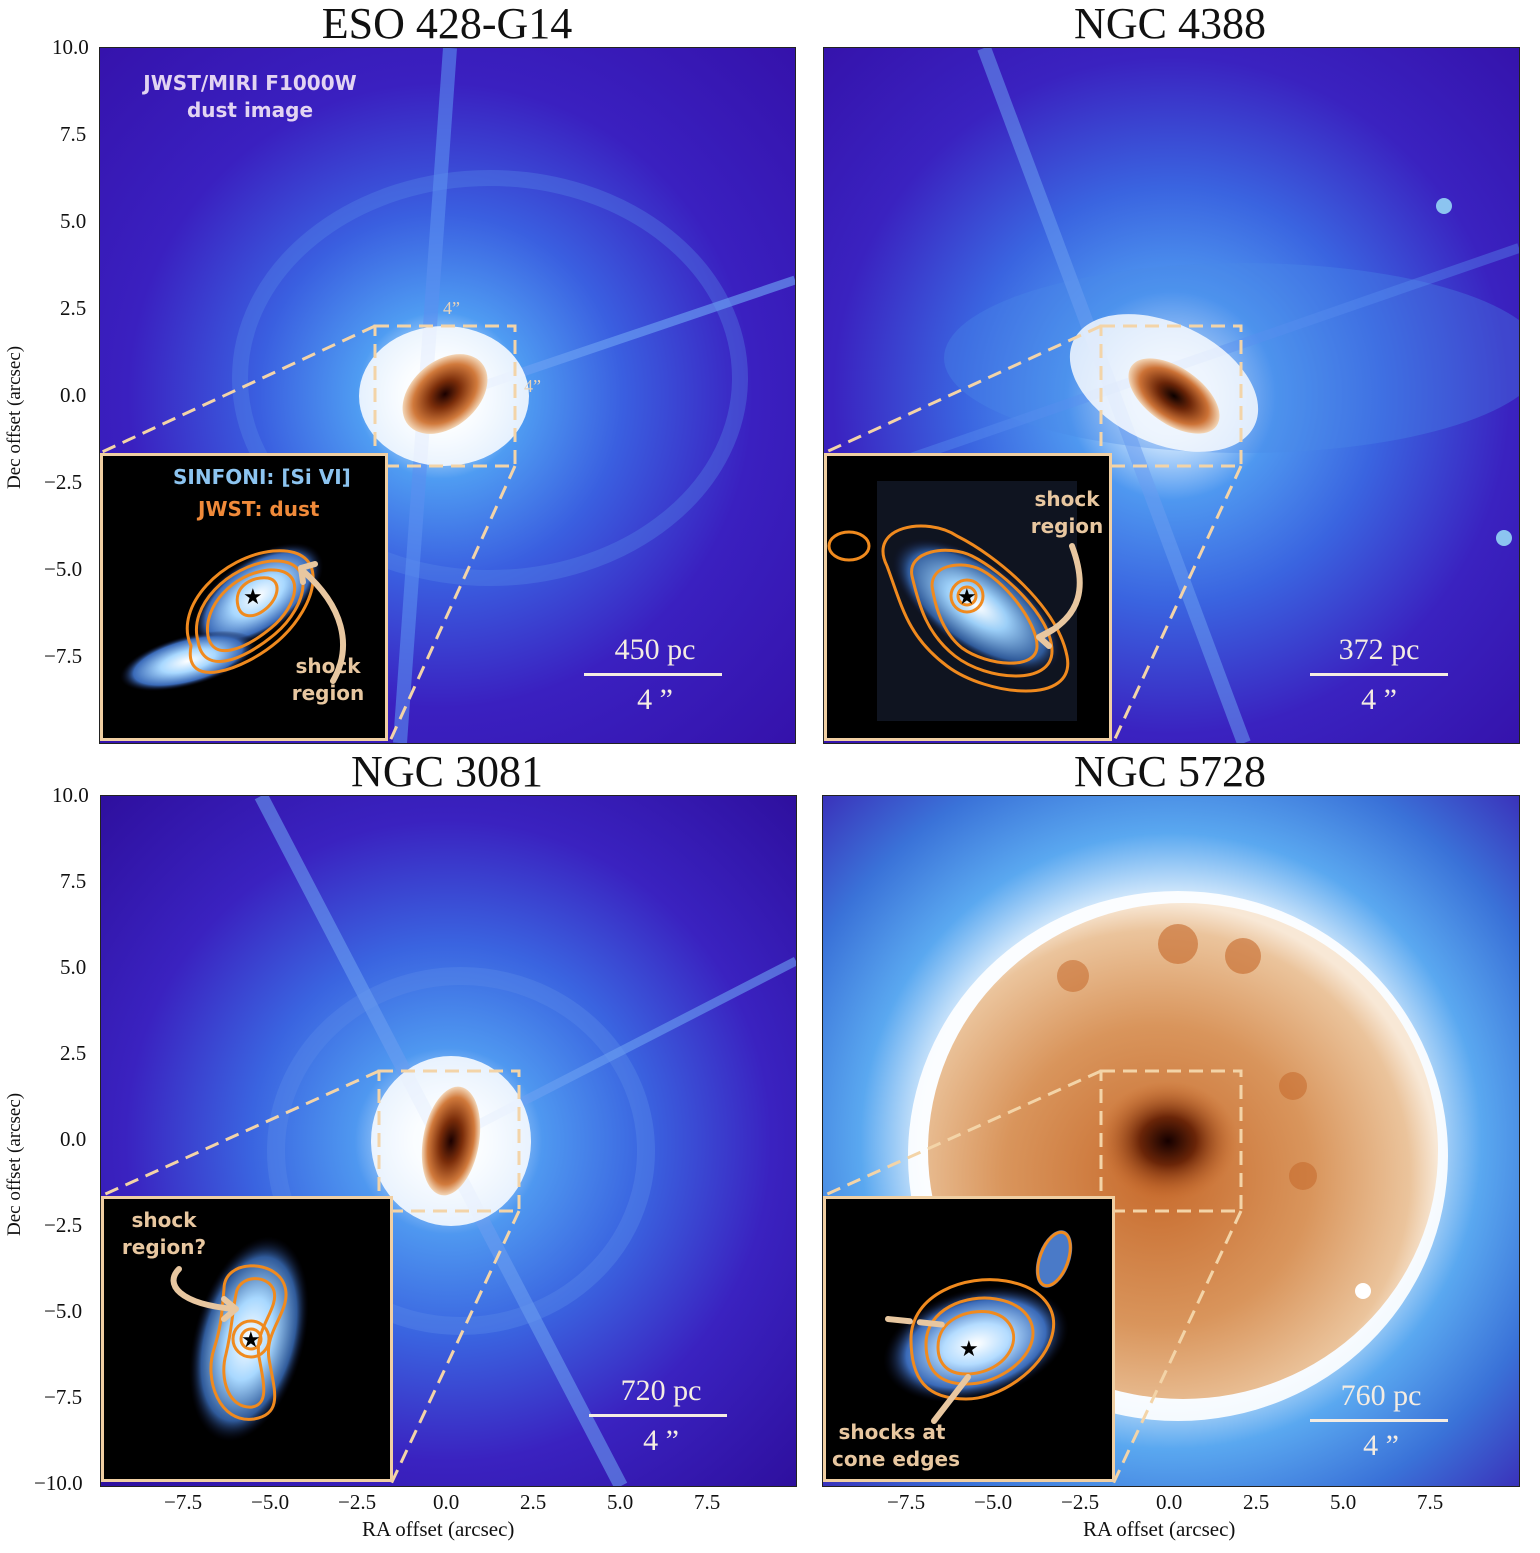 This screenshot has height=1553, width=1540. I want to click on inset-sinfoni: ★ shock region?, so click(247, 1339).